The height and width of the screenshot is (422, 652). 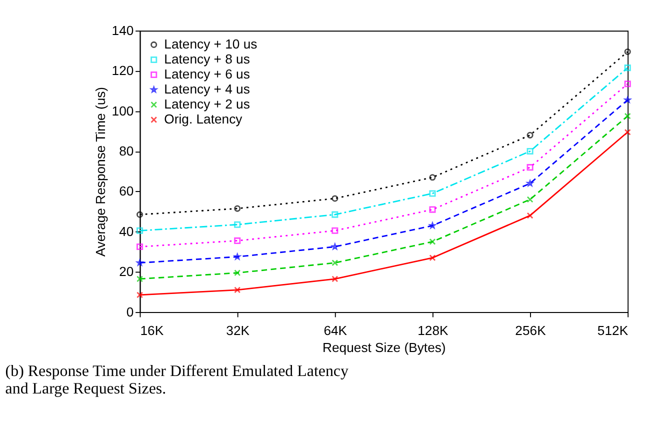 What do you see at coordinates (123, 30) in the screenshot?
I see `y-tick-label: 140` at bounding box center [123, 30].